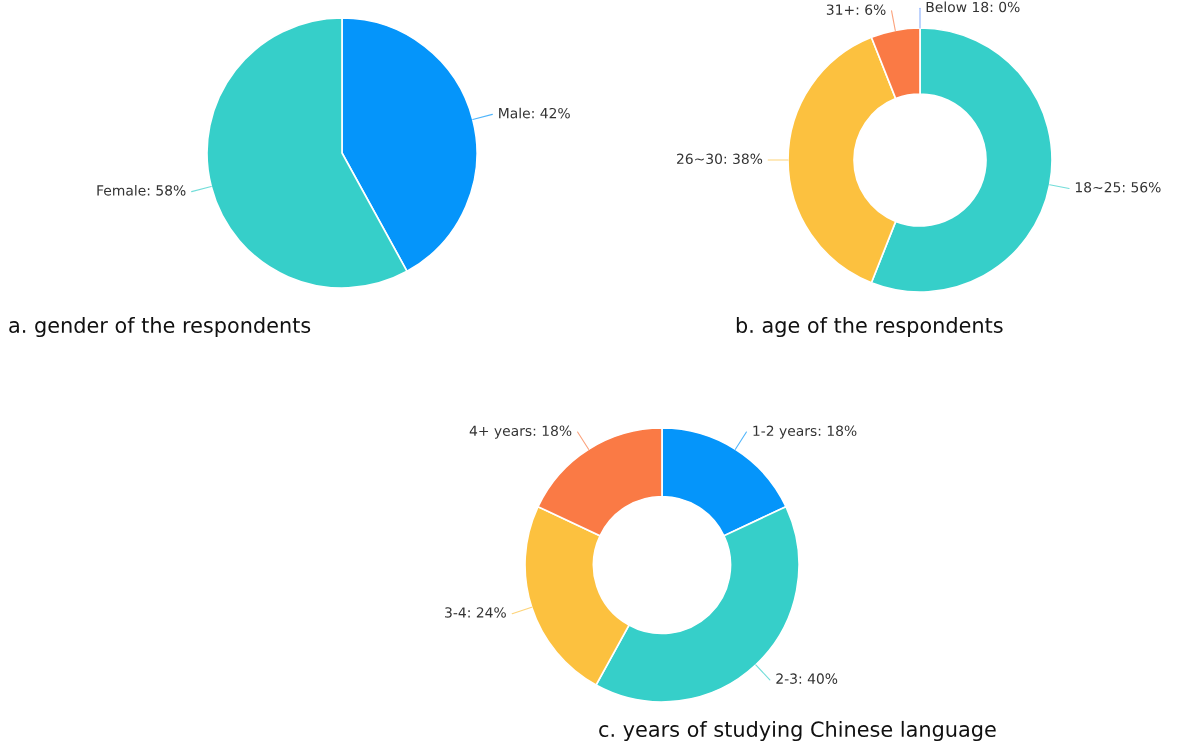 The width and height of the screenshot is (1191, 749). I want to click on text: a. gender of the respondents, so click(160, 327).